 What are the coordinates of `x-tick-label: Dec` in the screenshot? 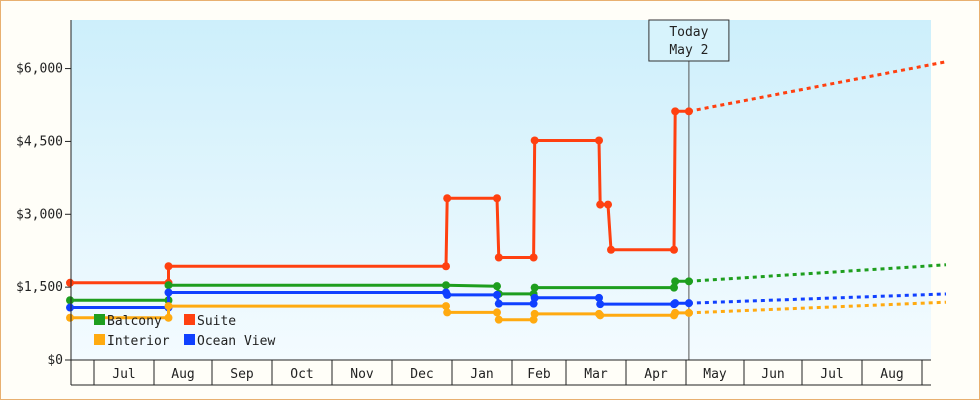 It's located at (421, 374).